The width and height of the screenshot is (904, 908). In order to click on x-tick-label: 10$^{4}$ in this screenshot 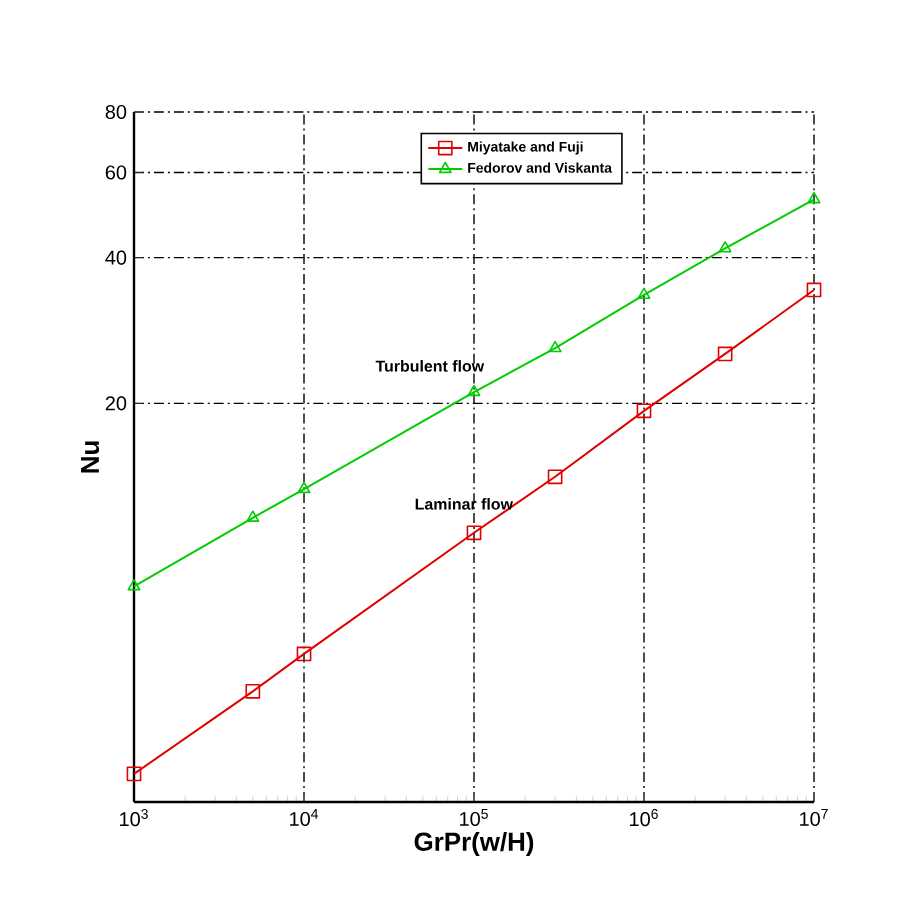, I will do `click(304, 818)`.